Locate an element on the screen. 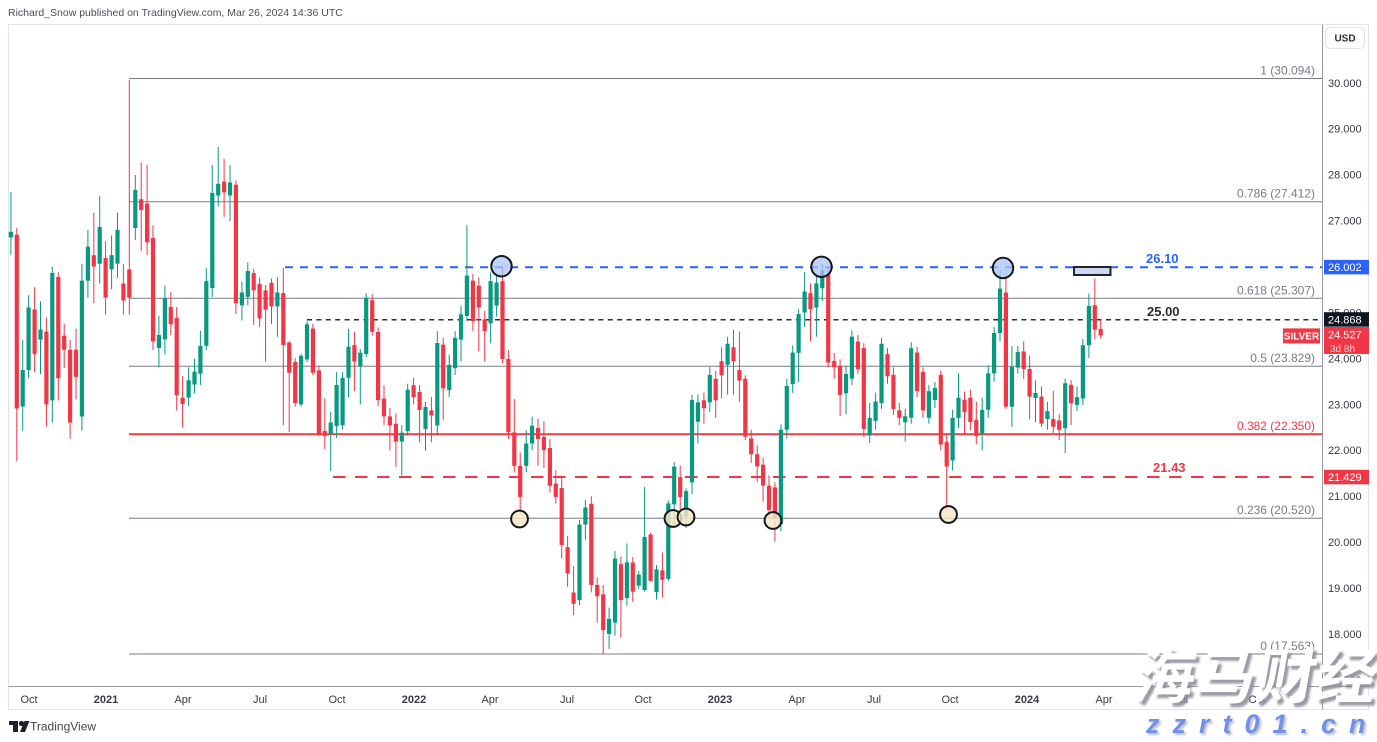  svg-text: 24.868 is located at coordinates (1345, 320).